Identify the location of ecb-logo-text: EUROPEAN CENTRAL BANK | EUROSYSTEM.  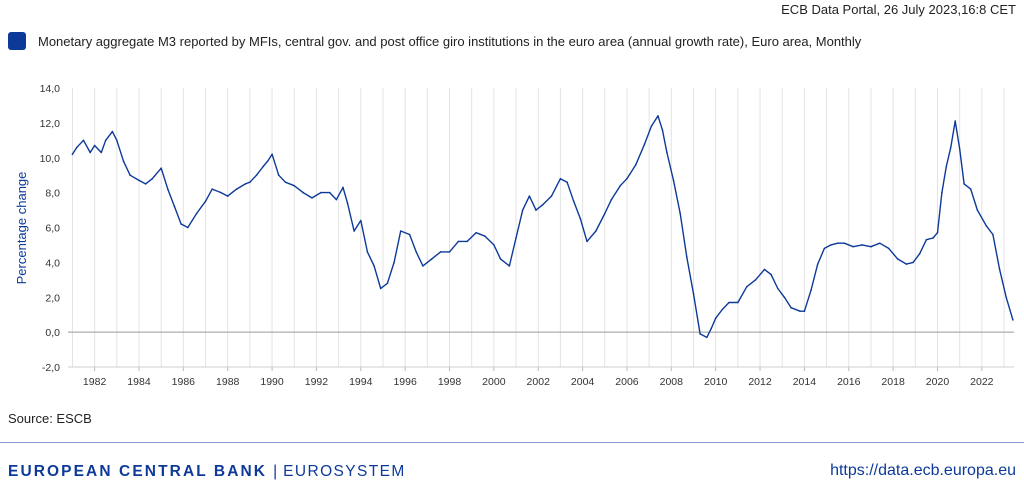
(207, 472).